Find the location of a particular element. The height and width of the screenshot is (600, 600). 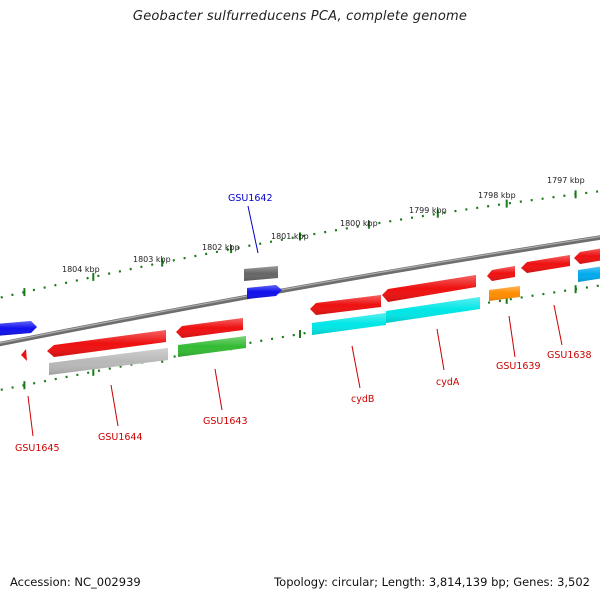

label-group-gsu1639: GSU1639 is located at coordinates (518, 343).